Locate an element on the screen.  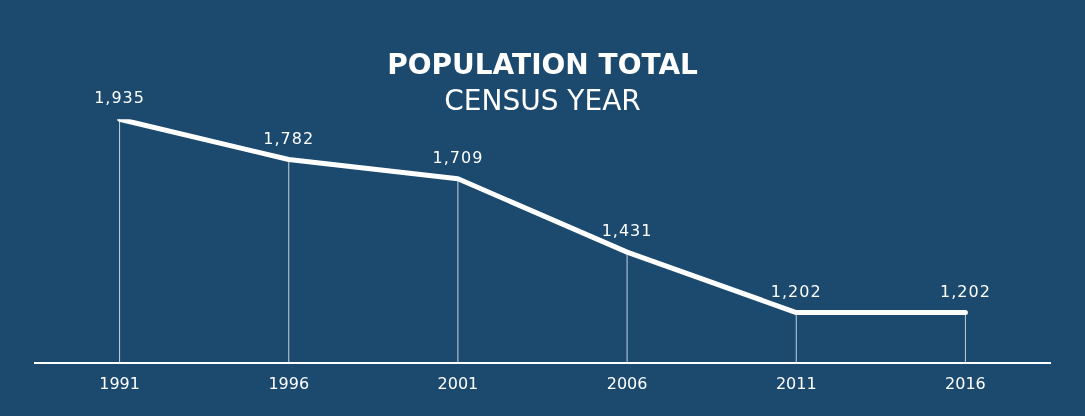
chart-subtitle: CENSUS YEAR is located at coordinates (542, 100).